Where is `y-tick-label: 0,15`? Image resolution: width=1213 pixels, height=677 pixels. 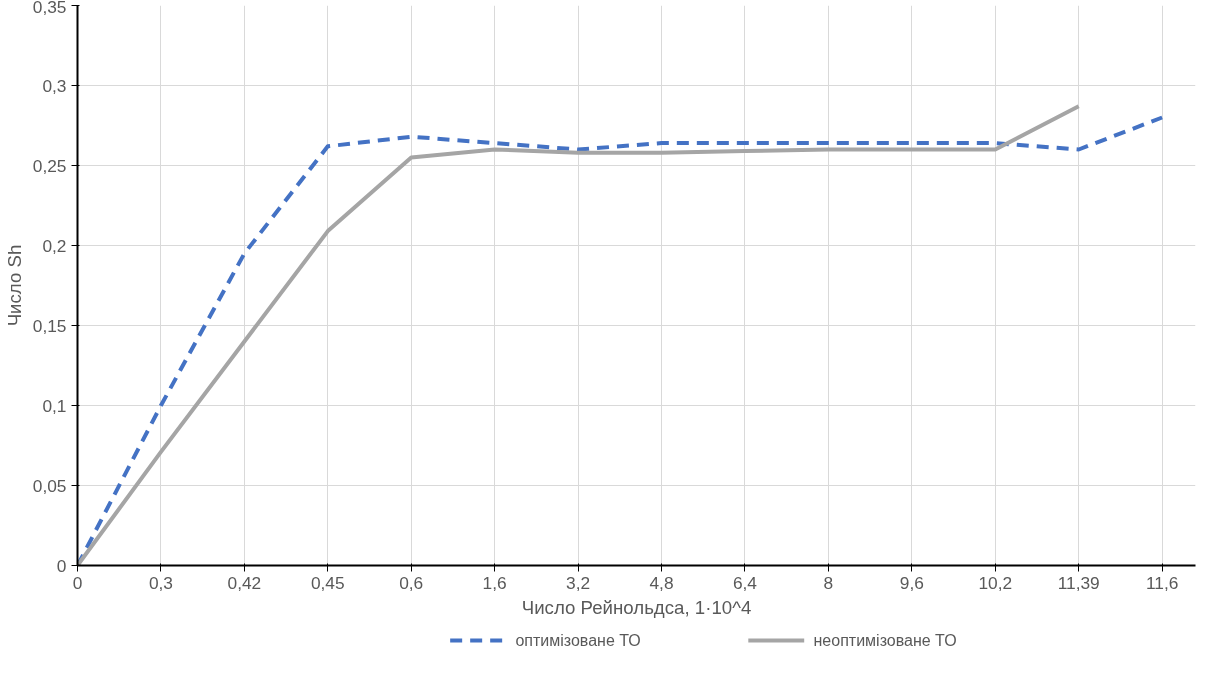 y-tick-label: 0,15 is located at coordinates (49, 325).